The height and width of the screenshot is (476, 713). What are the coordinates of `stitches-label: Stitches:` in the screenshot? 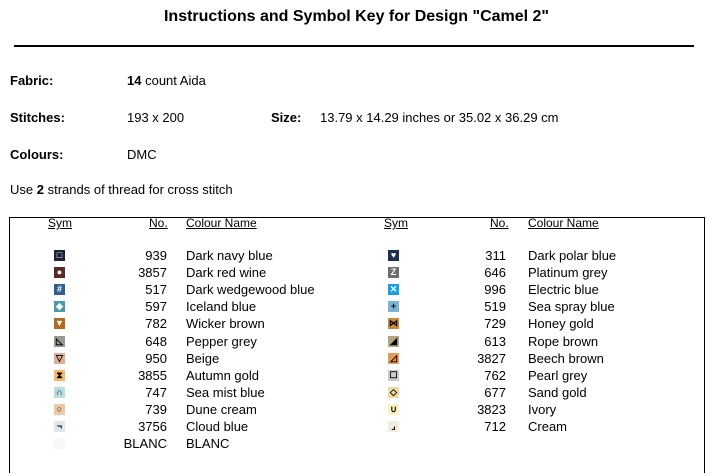 It's located at (37, 117).